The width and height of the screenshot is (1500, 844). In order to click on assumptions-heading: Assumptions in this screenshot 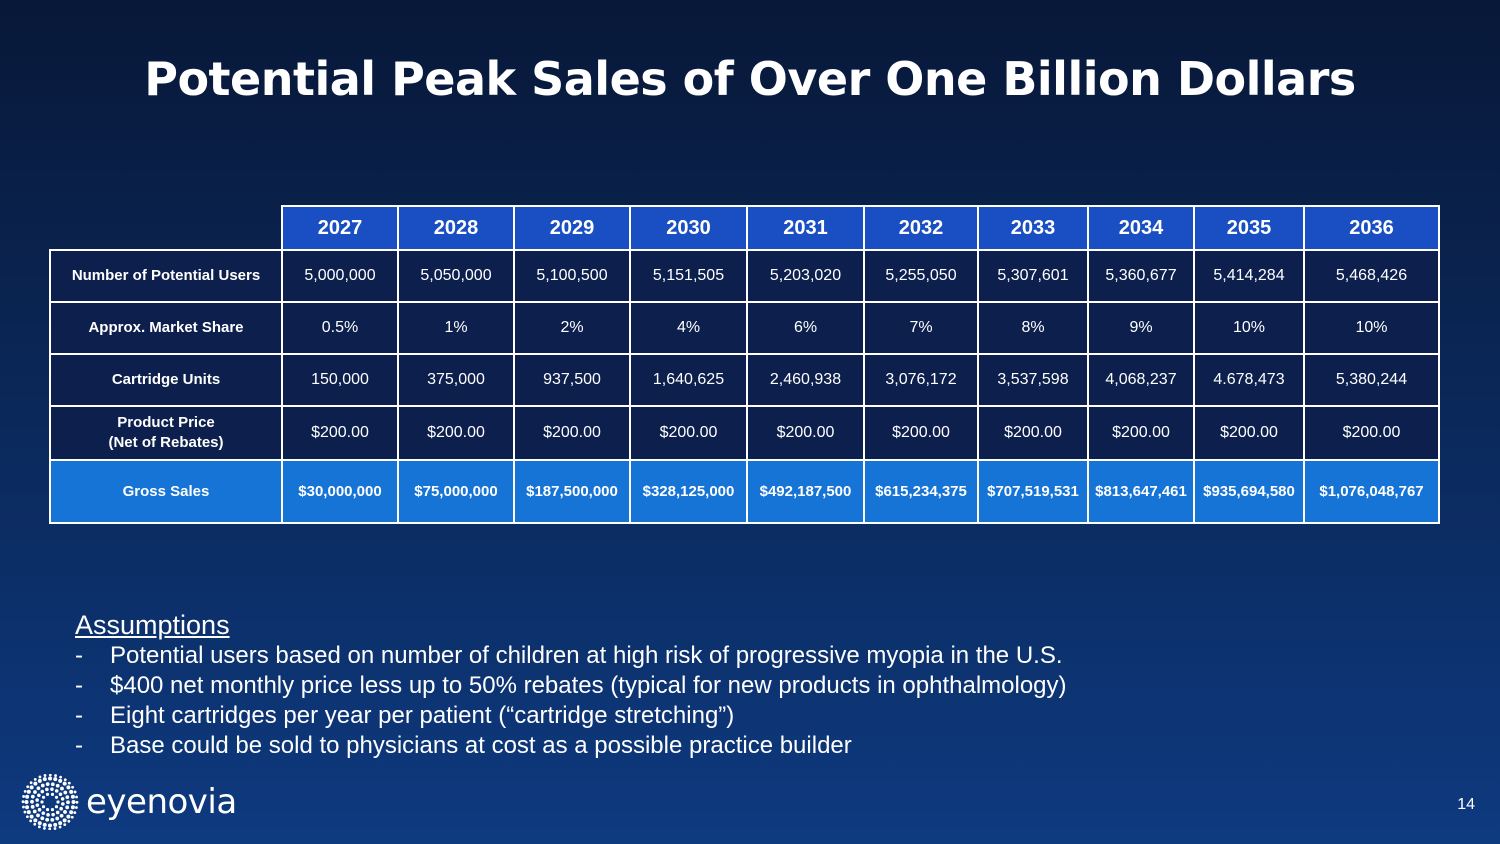, I will do `click(152, 625)`.